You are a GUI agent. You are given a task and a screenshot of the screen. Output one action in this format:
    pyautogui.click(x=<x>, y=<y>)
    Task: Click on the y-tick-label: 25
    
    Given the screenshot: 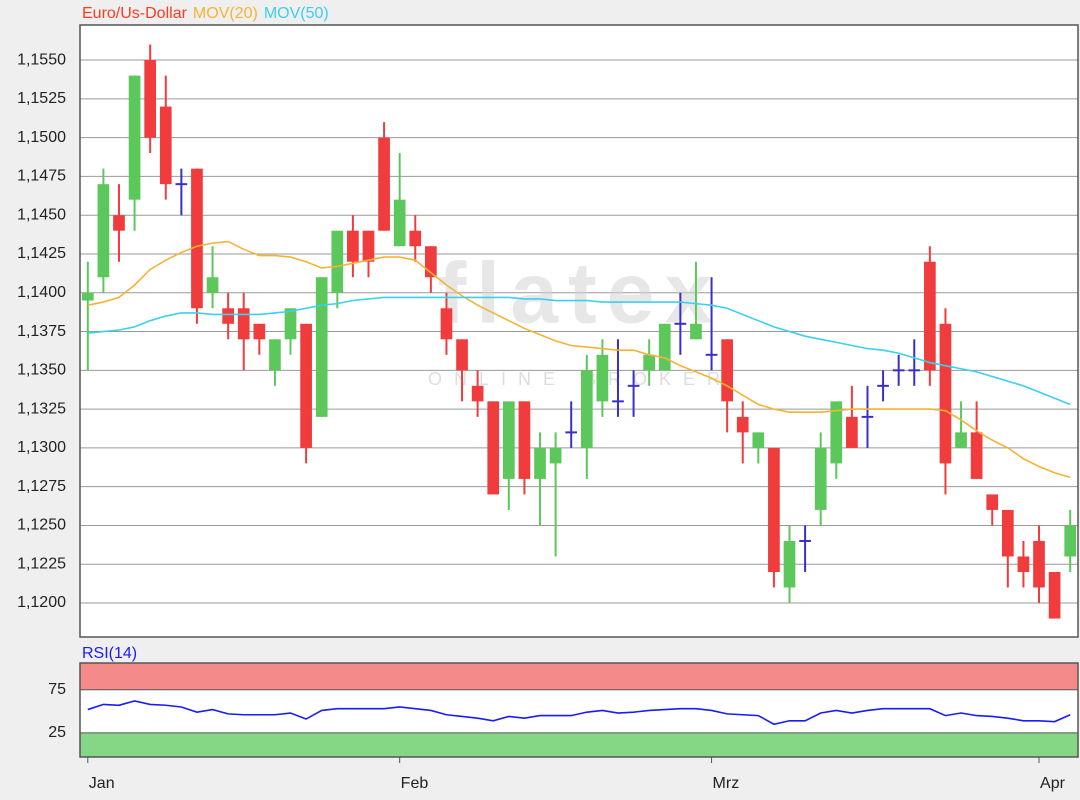 What is the action you would take?
    pyautogui.click(x=57, y=732)
    